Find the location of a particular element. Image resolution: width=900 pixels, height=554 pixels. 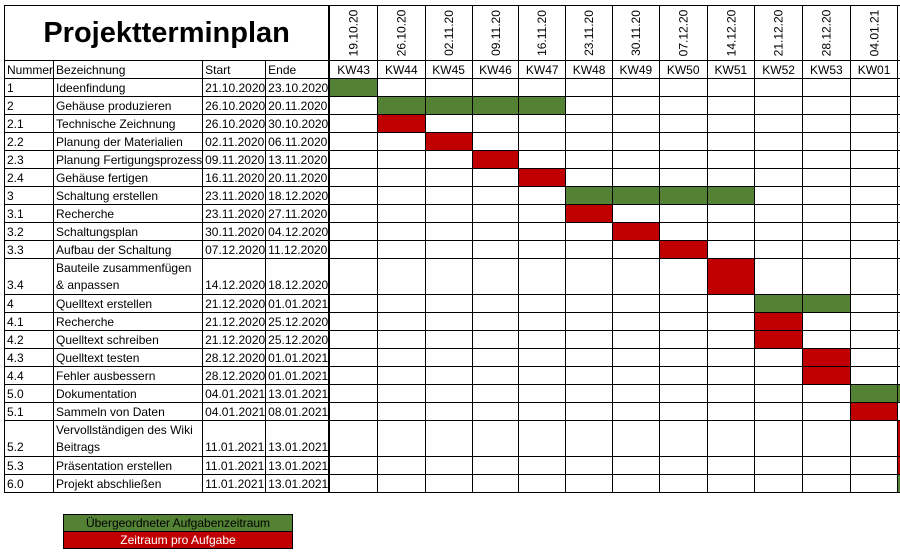

task-number: 4.3 is located at coordinates (29, 357).